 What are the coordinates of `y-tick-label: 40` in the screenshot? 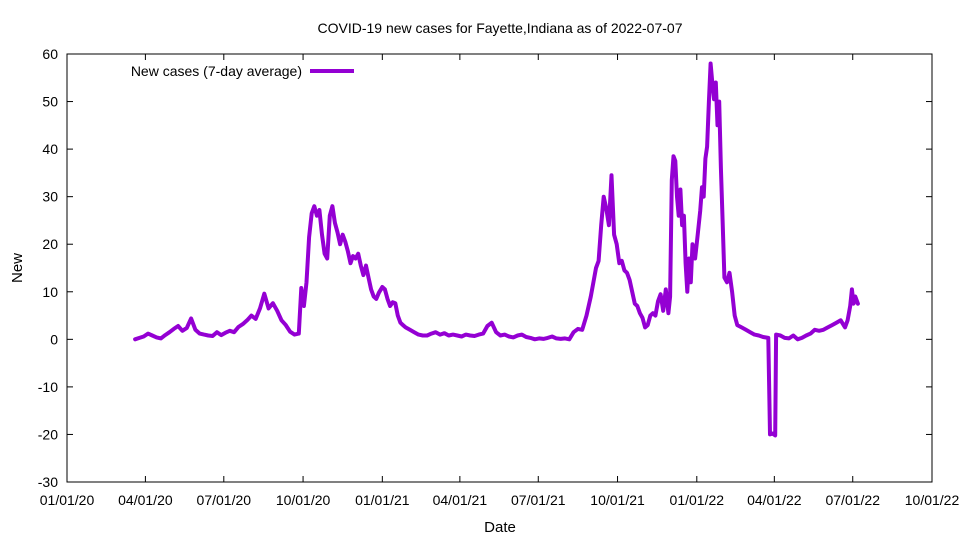 It's located at (50, 149).